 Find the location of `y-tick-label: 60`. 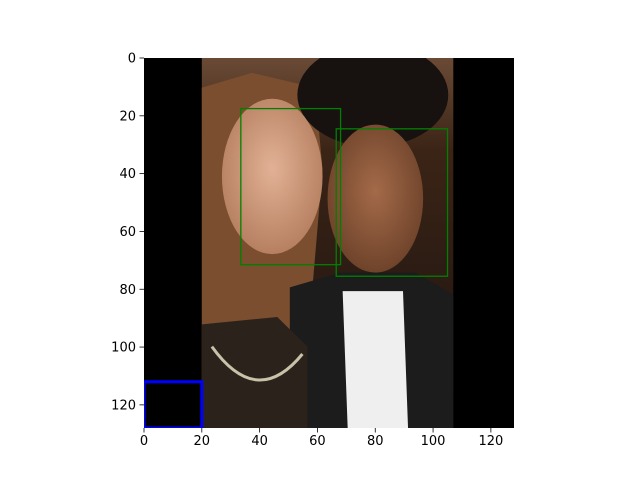

y-tick-label: 60 is located at coordinates (127, 232).